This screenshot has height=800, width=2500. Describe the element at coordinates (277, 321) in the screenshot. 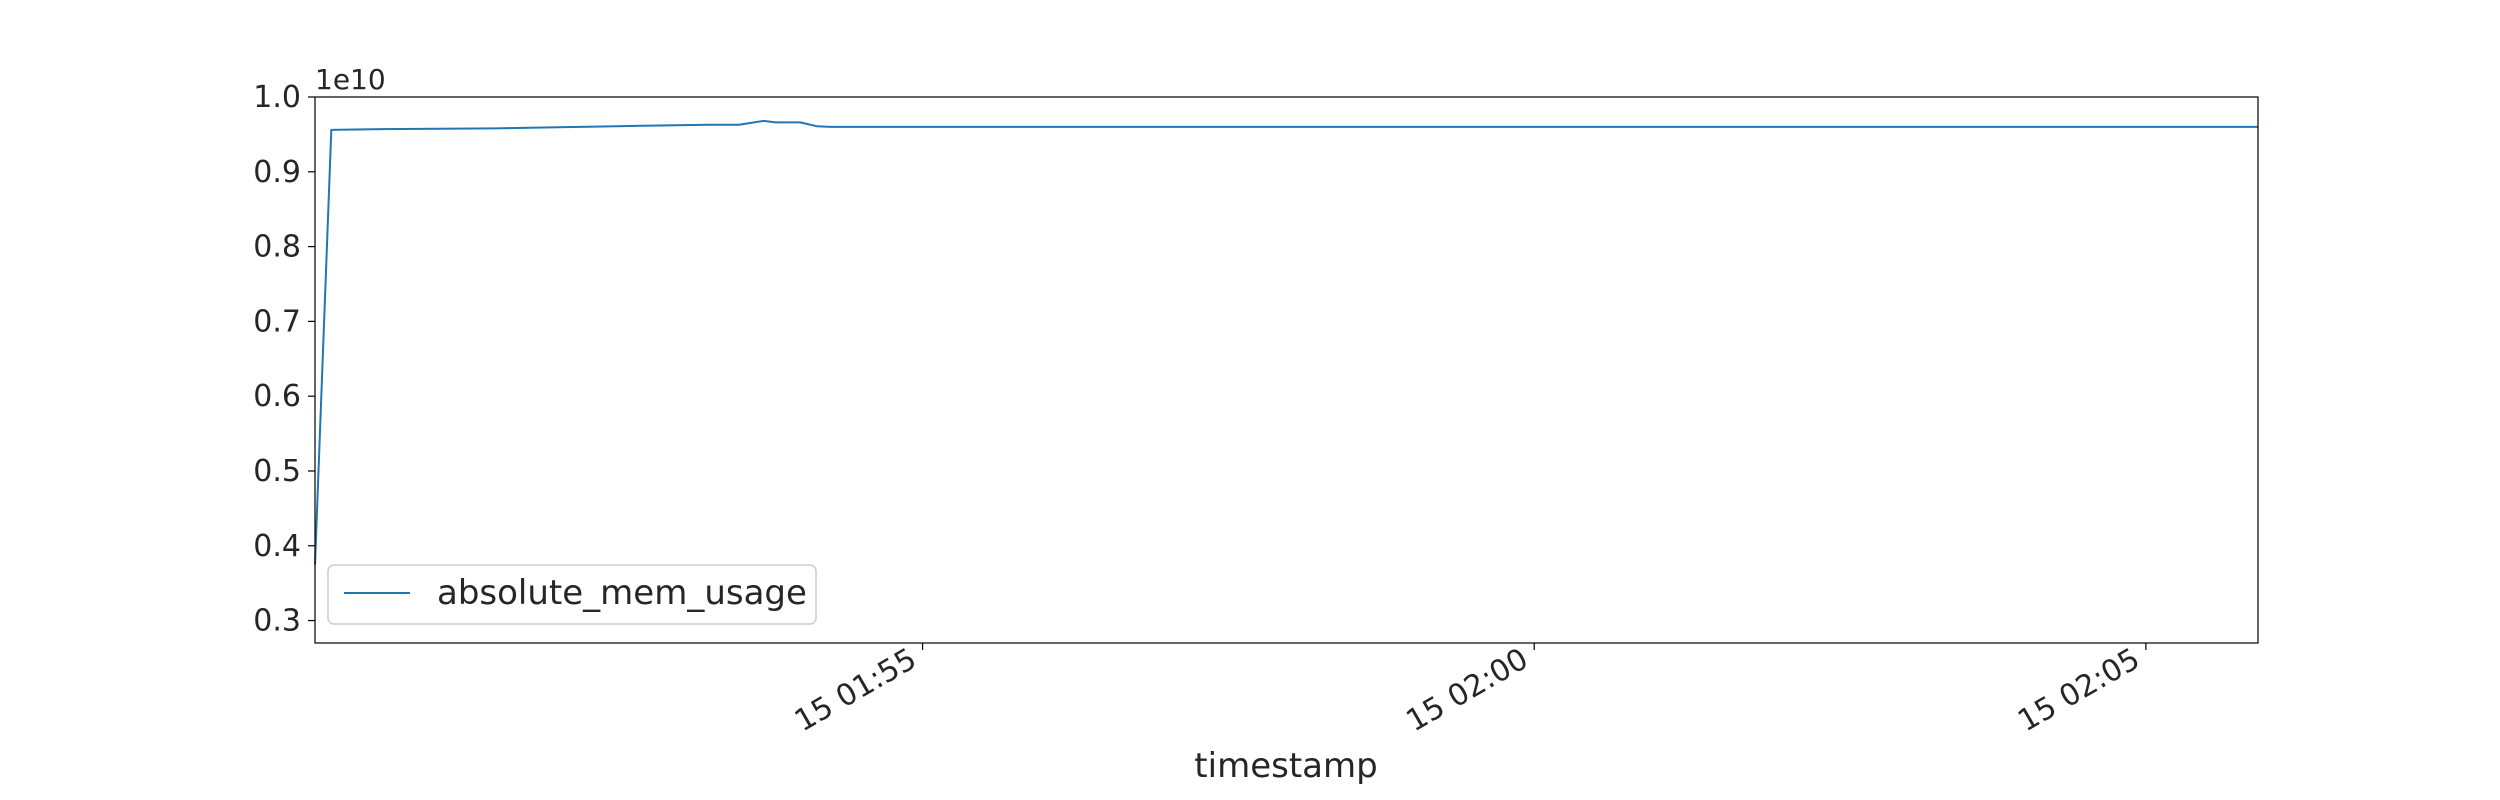

I see `y-tick-label: 0.7` at that location.